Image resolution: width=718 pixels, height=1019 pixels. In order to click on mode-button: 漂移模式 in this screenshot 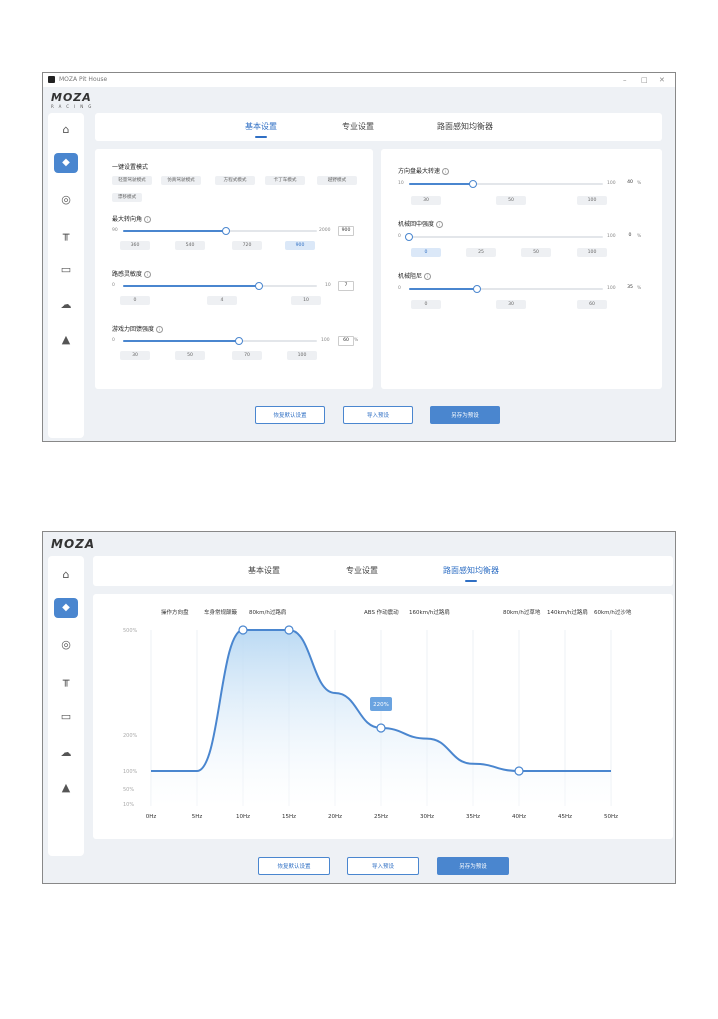, I will do `click(127, 197)`.